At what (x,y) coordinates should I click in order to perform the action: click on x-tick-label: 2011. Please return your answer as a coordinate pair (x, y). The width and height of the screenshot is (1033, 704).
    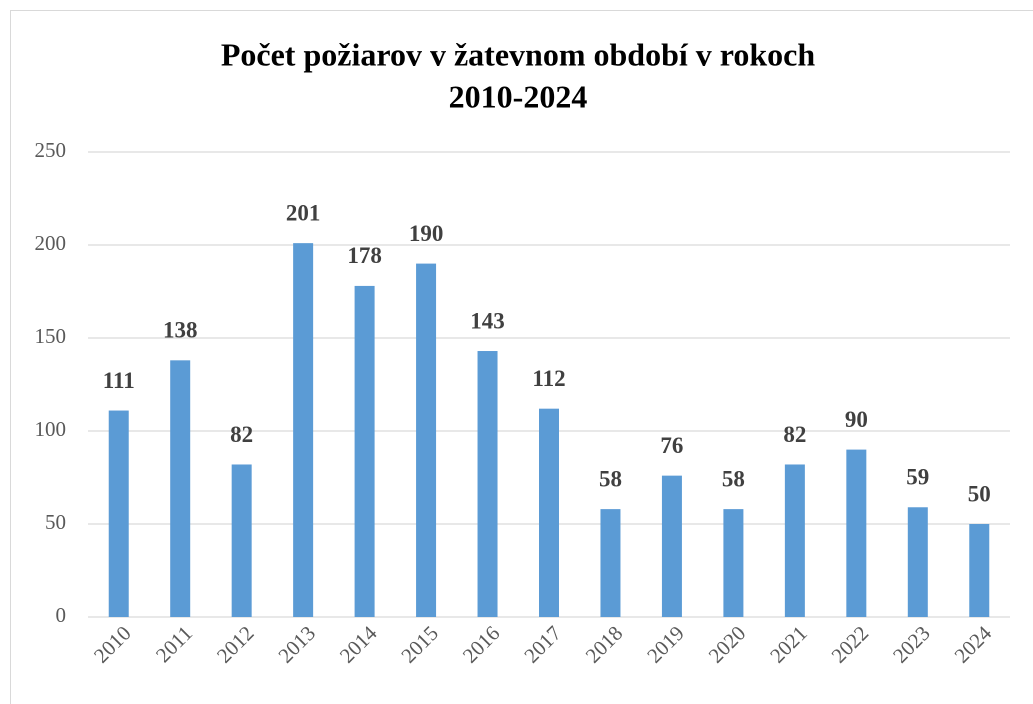
    Looking at the image, I should click on (174, 644).